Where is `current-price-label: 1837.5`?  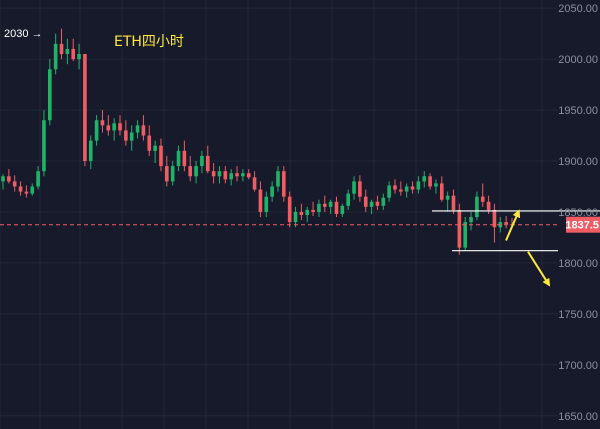 current-price-label: 1837.5 is located at coordinates (582, 226).